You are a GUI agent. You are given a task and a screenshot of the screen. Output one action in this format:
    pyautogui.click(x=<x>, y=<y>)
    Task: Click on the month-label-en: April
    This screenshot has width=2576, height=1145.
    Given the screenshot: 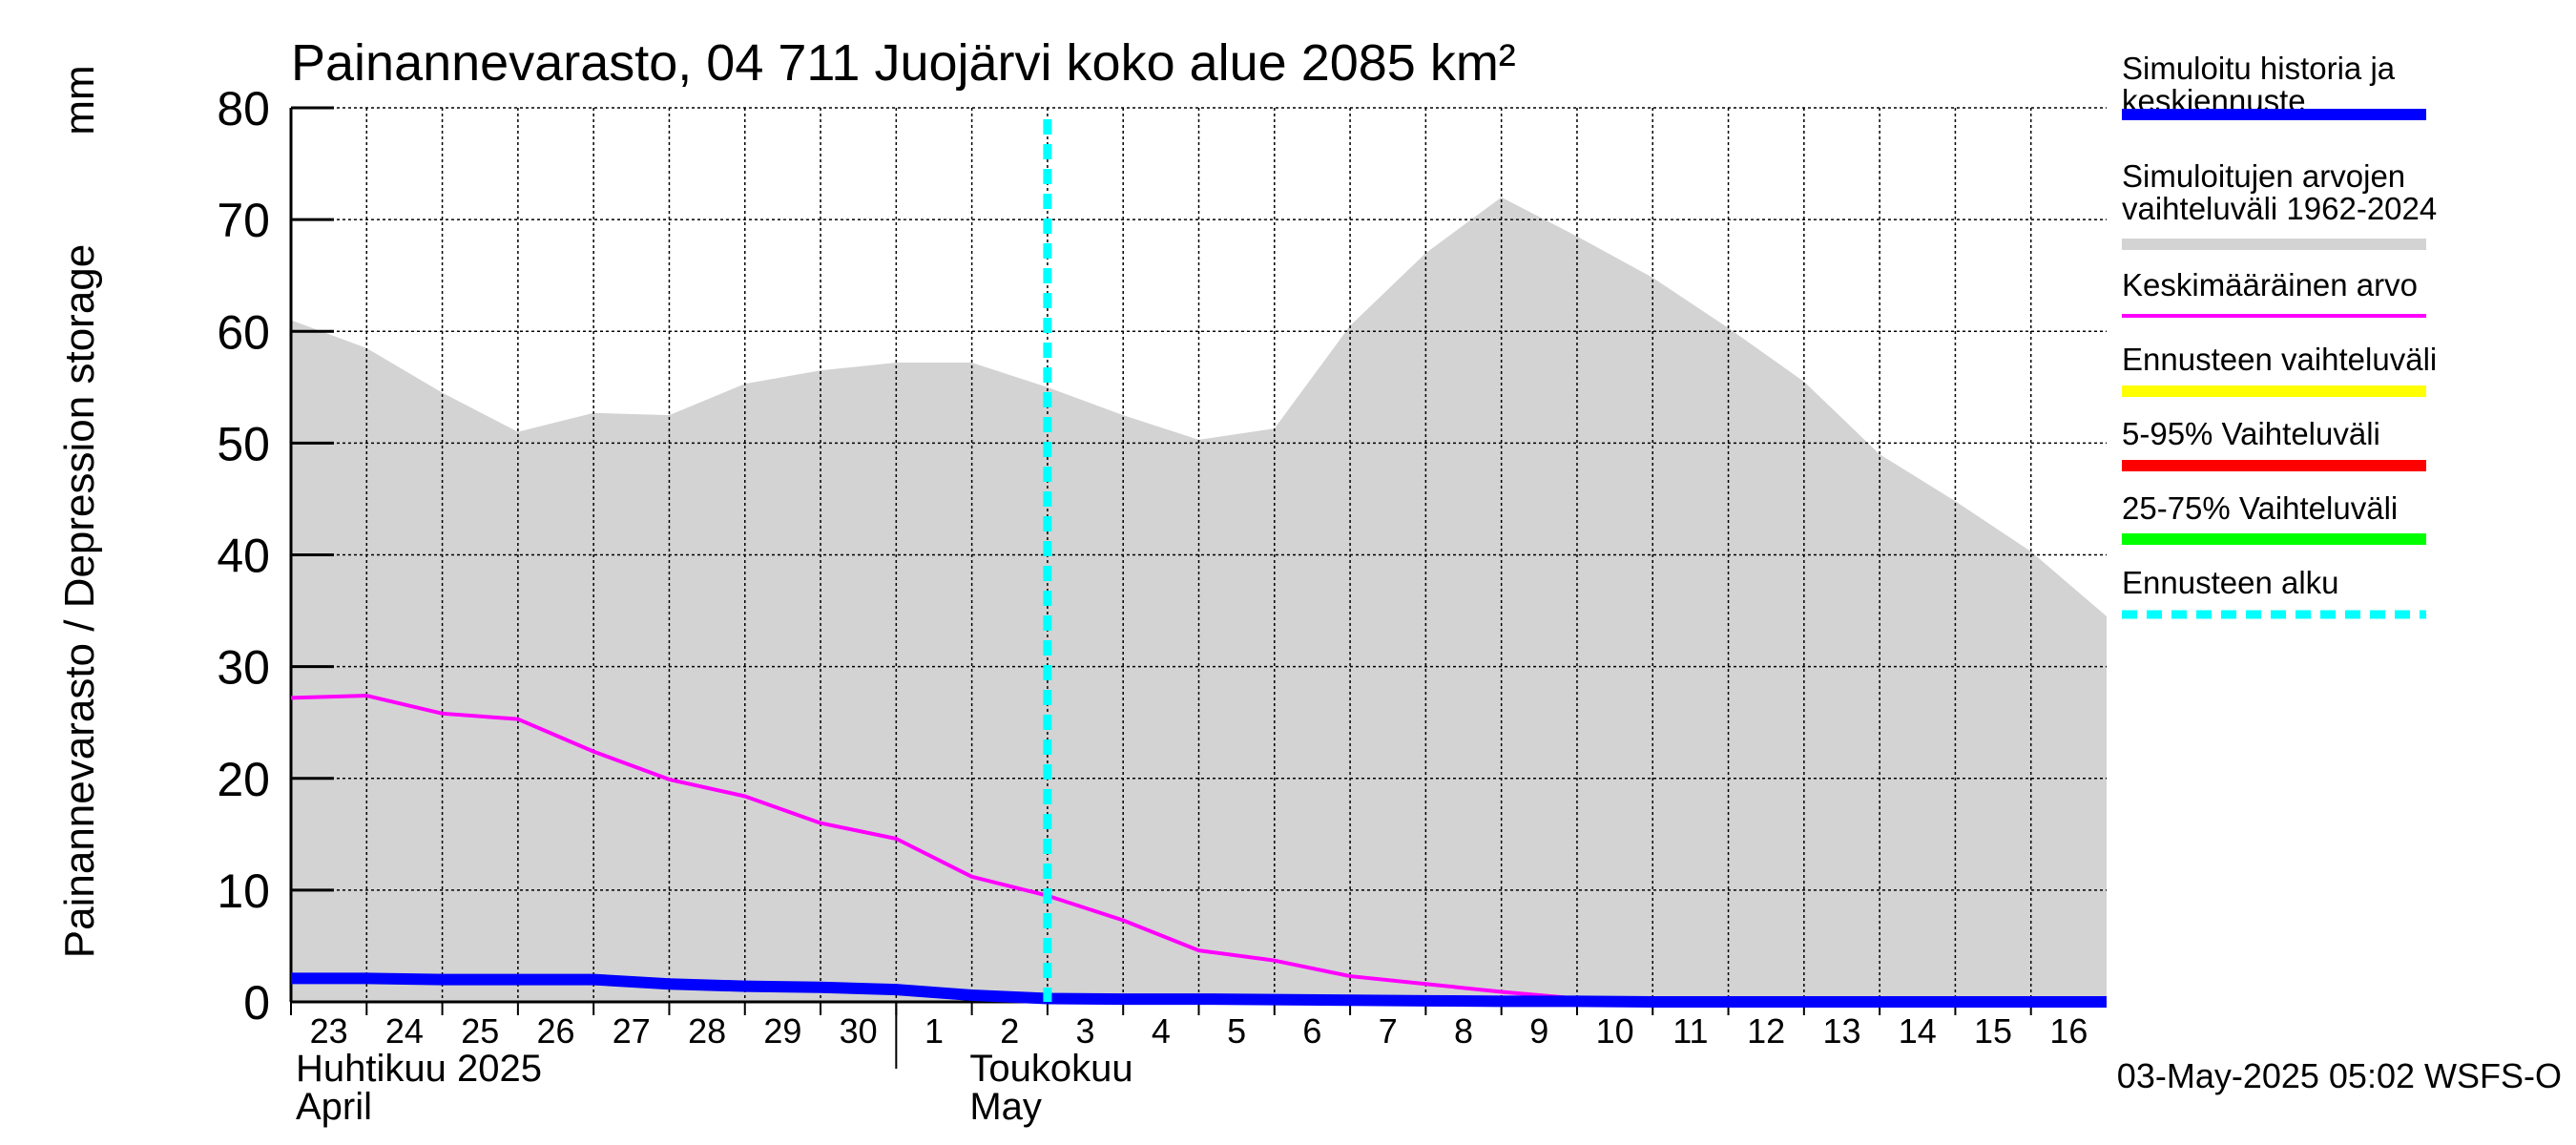 What is the action you would take?
    pyautogui.click(x=334, y=1107)
    